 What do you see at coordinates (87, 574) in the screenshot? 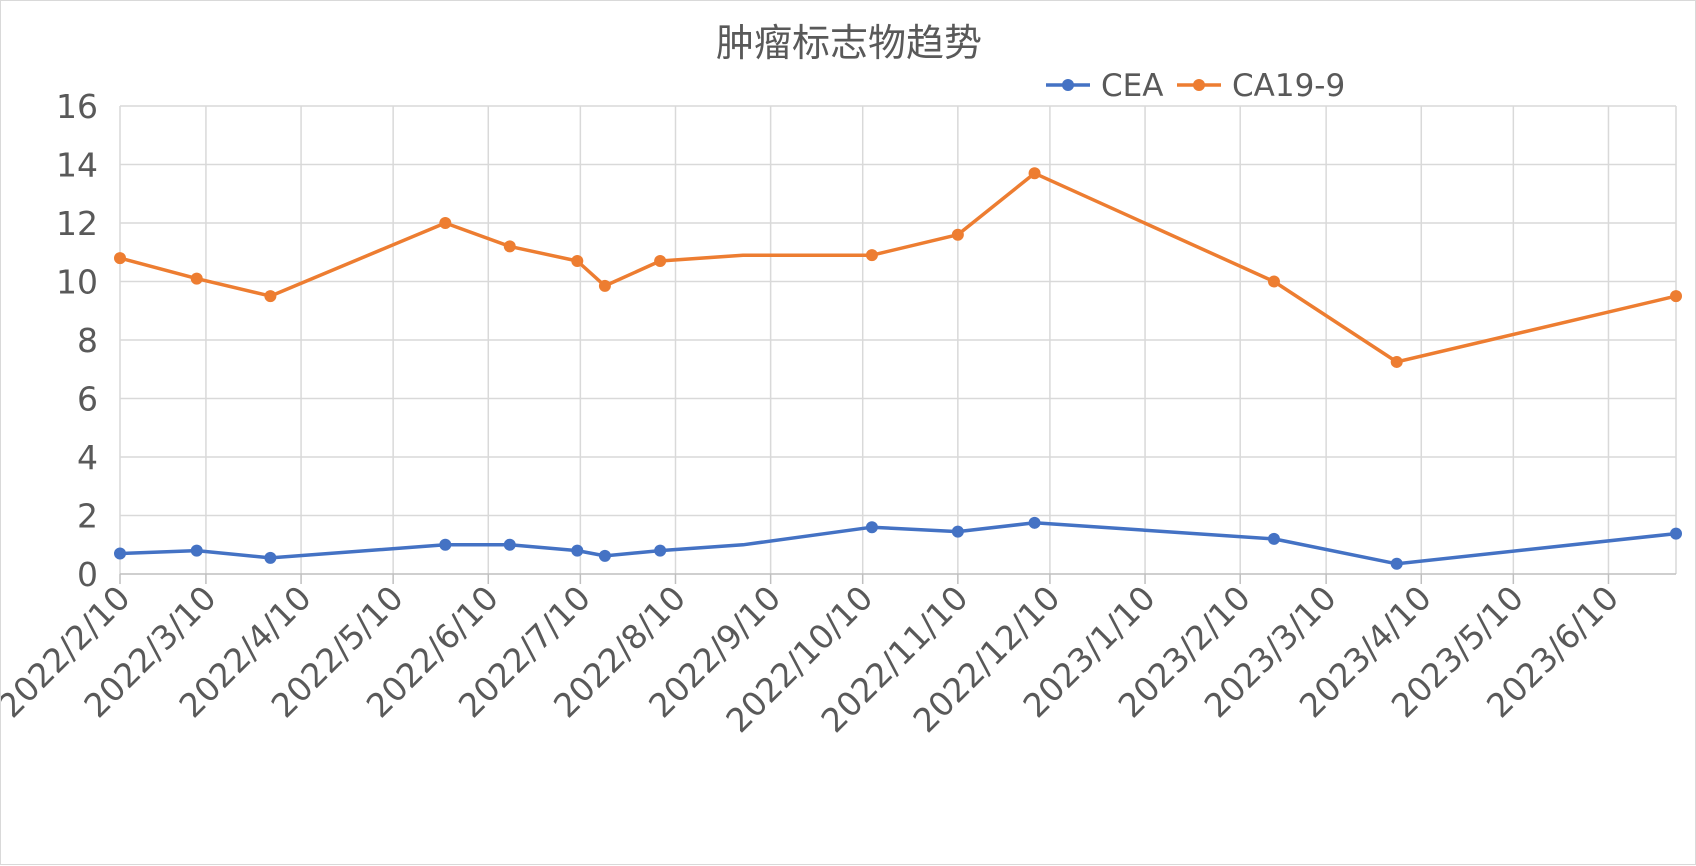
I see `y-tick-label: 0` at bounding box center [87, 574].